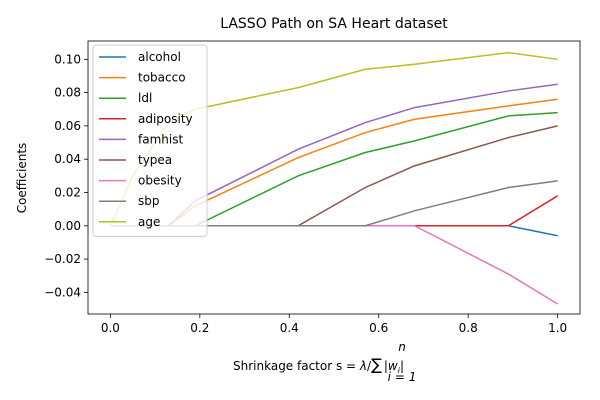 This screenshot has width=600, height=400. What do you see at coordinates (159, 57) in the screenshot?
I see `legend-label-alcohol: alcohol` at bounding box center [159, 57].